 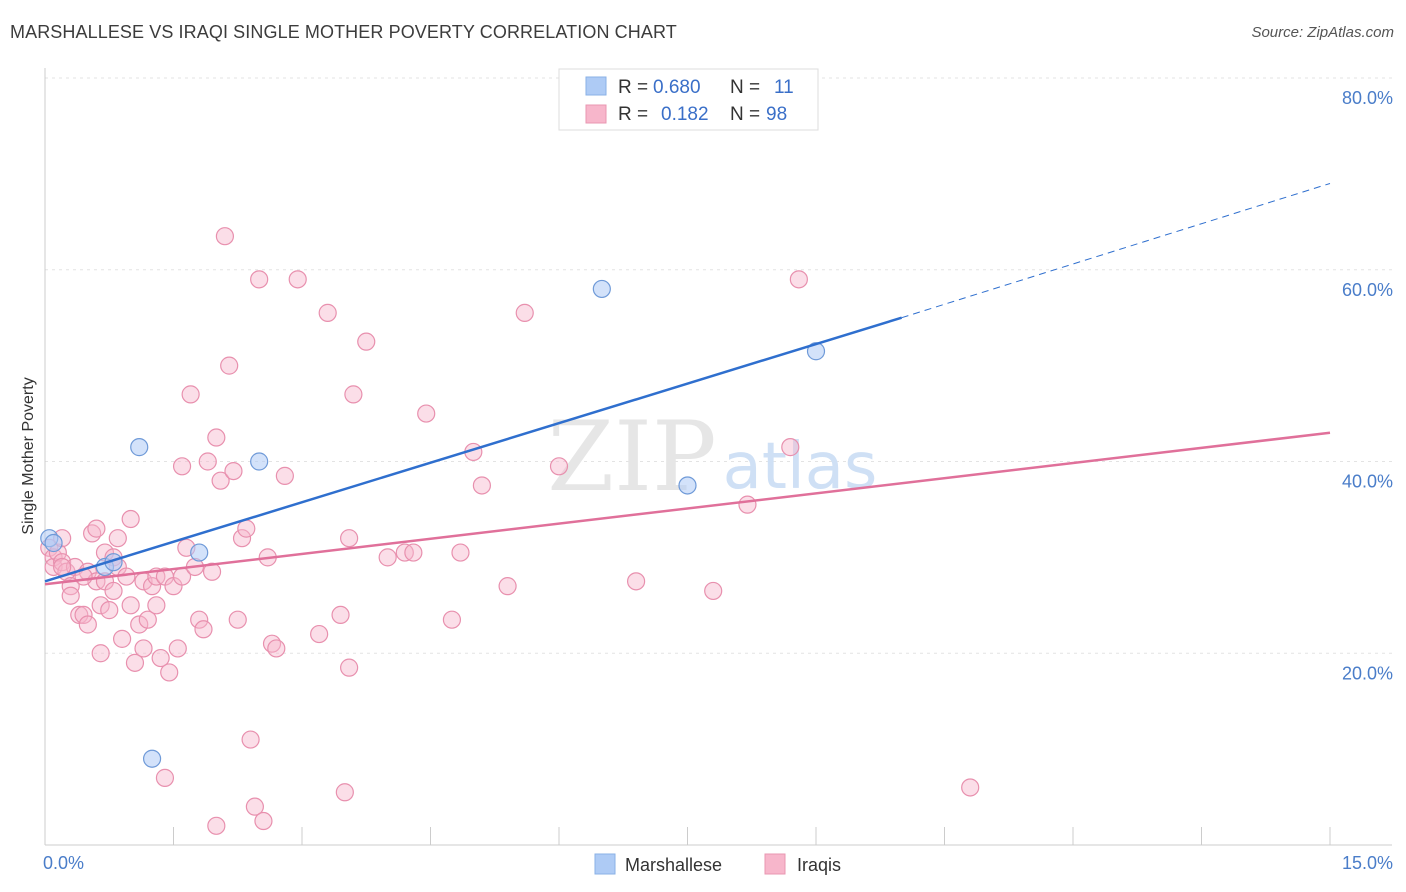 I want to click on y-tick-label-0: 20.0%, so click(x=1367, y=673).